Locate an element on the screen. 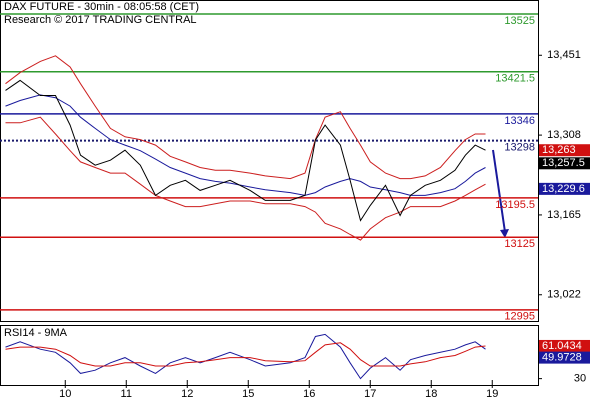  x-tick-label: 18 is located at coordinates (431, 394).